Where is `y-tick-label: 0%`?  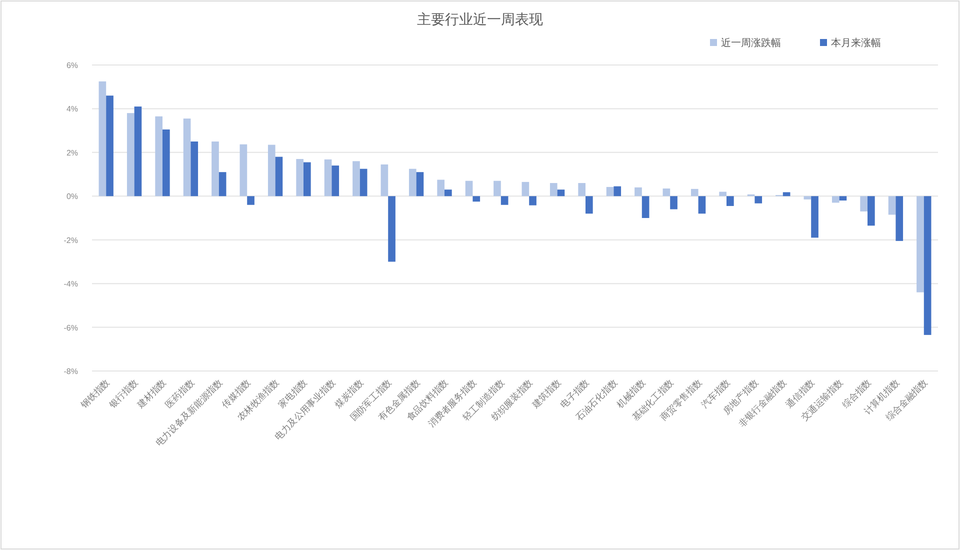
y-tick-label: 0% is located at coordinates (72, 197).